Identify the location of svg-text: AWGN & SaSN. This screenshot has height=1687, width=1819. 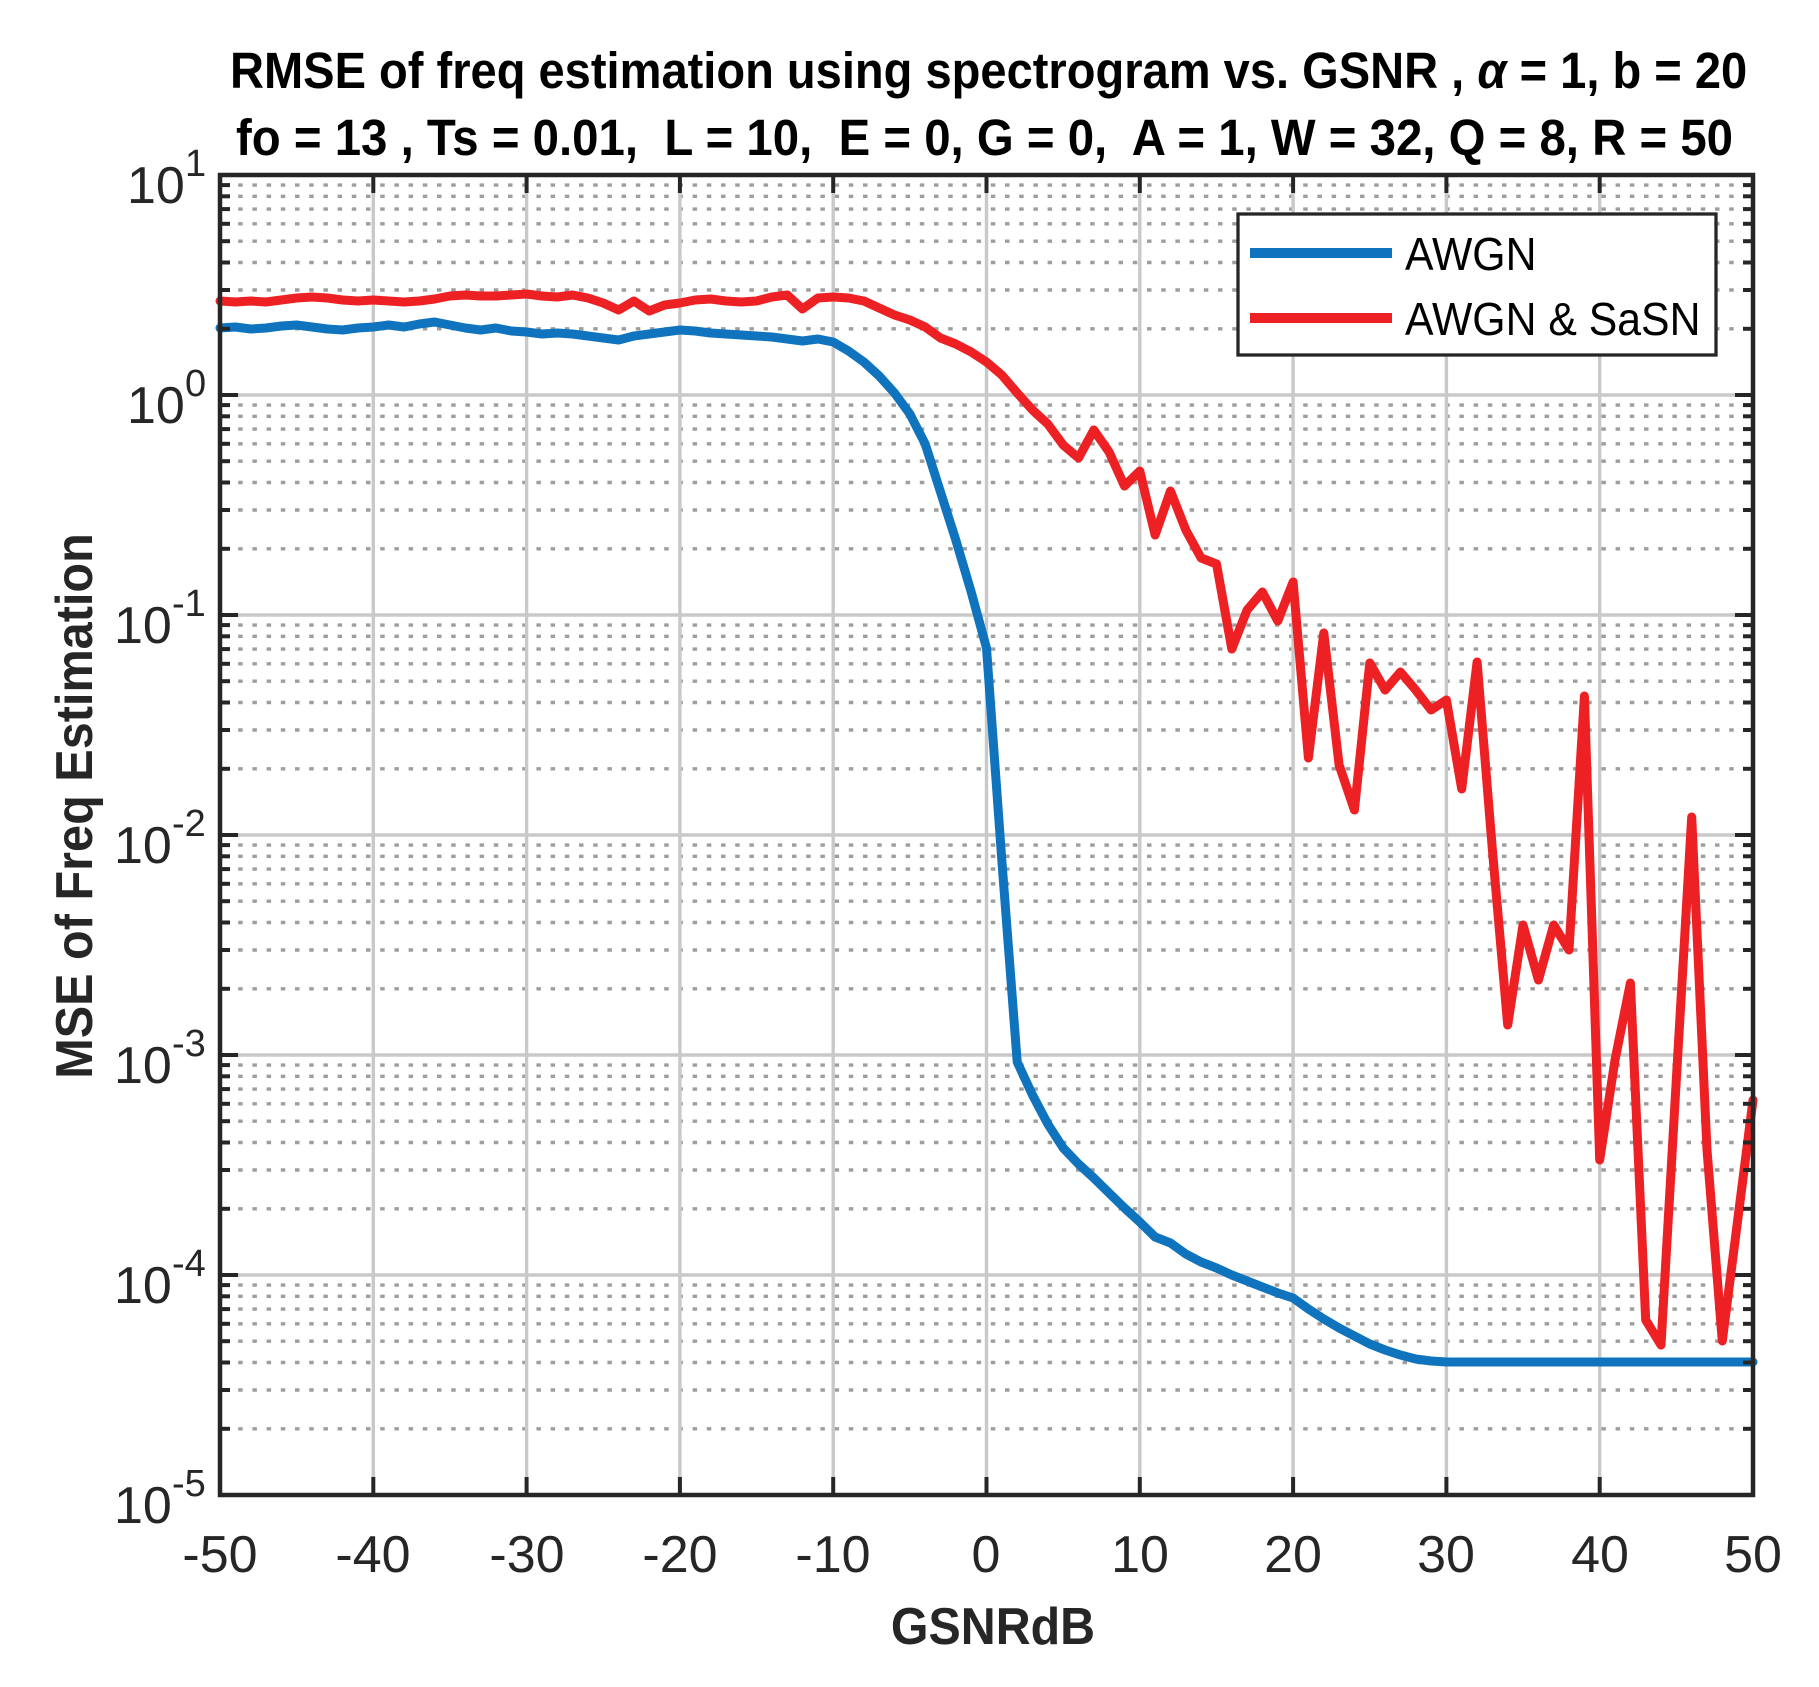
(1552, 320).